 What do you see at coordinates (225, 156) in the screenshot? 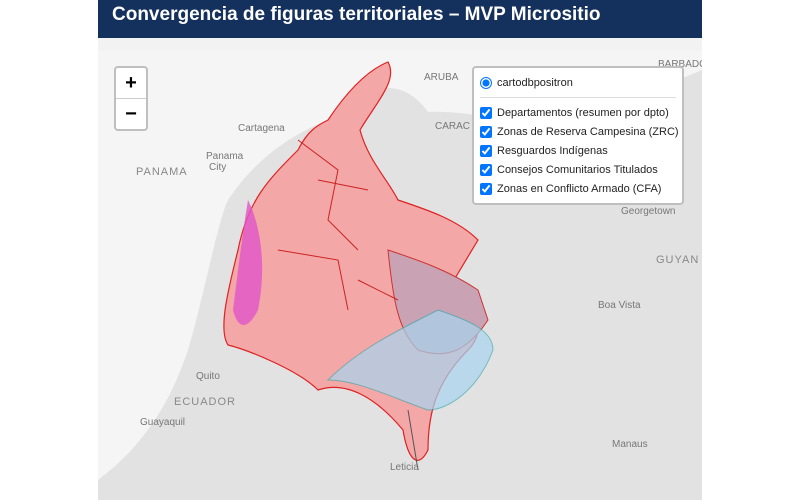
I see `place-label: Panama` at bounding box center [225, 156].